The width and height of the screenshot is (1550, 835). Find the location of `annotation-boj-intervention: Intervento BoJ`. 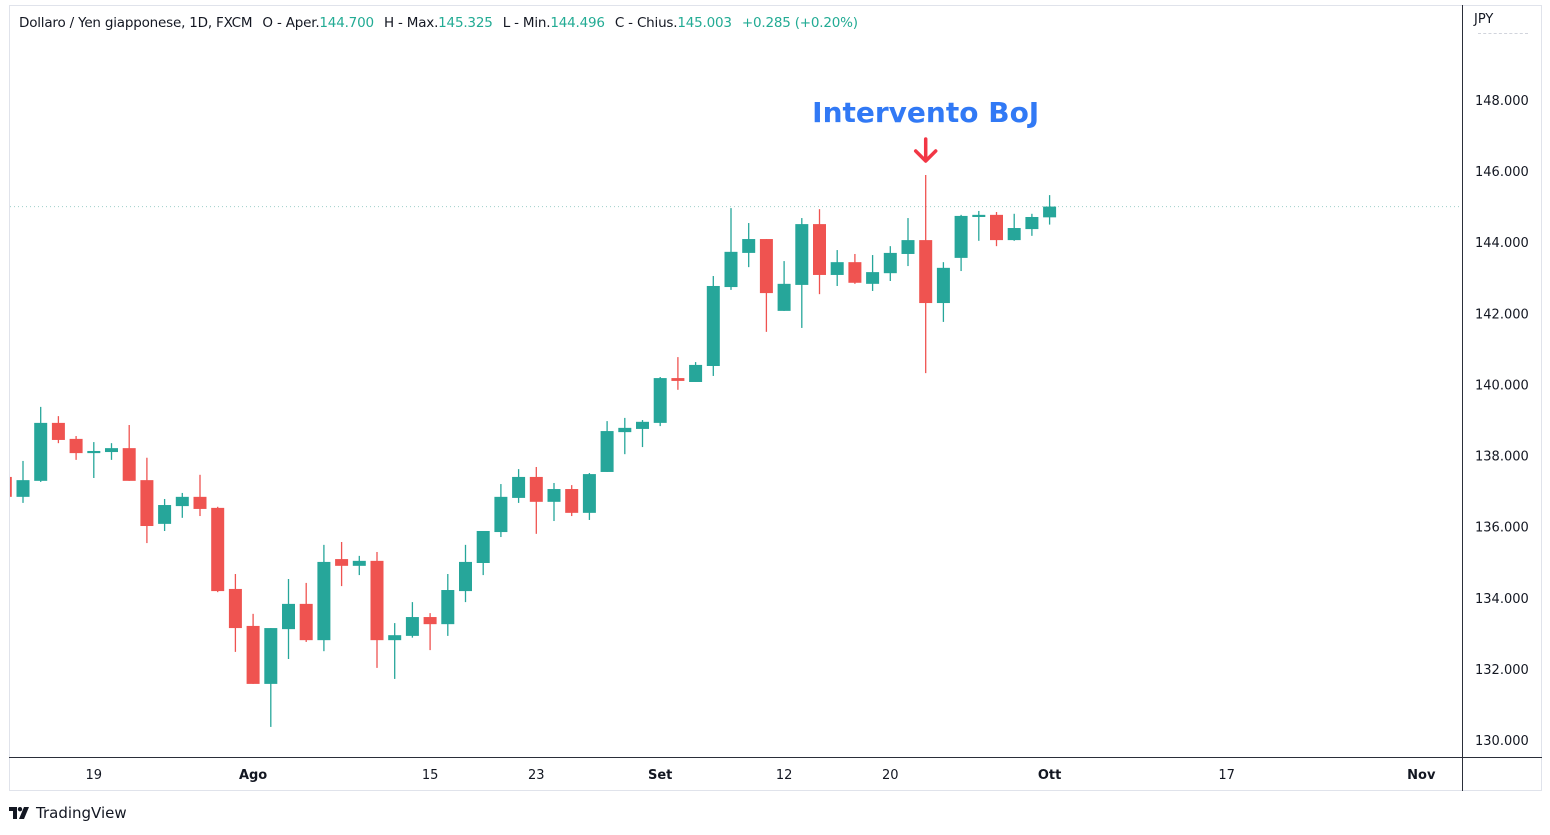

annotation-boj-intervention: Intervento BoJ is located at coordinates (926, 112).